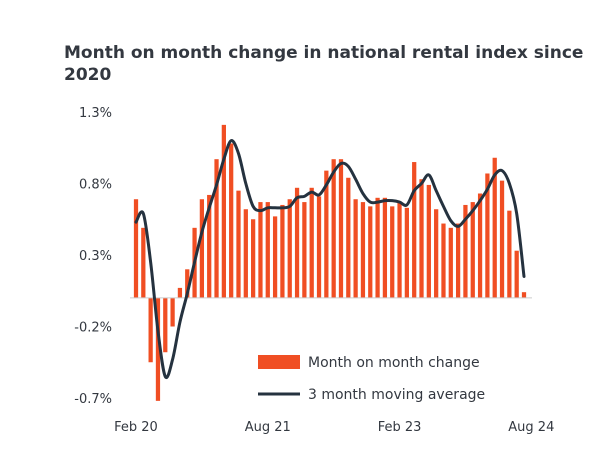 Image resolution: width=614 pixels, height=460 pixels. I want to click on x-tick-label: Aug 21, so click(268, 427).